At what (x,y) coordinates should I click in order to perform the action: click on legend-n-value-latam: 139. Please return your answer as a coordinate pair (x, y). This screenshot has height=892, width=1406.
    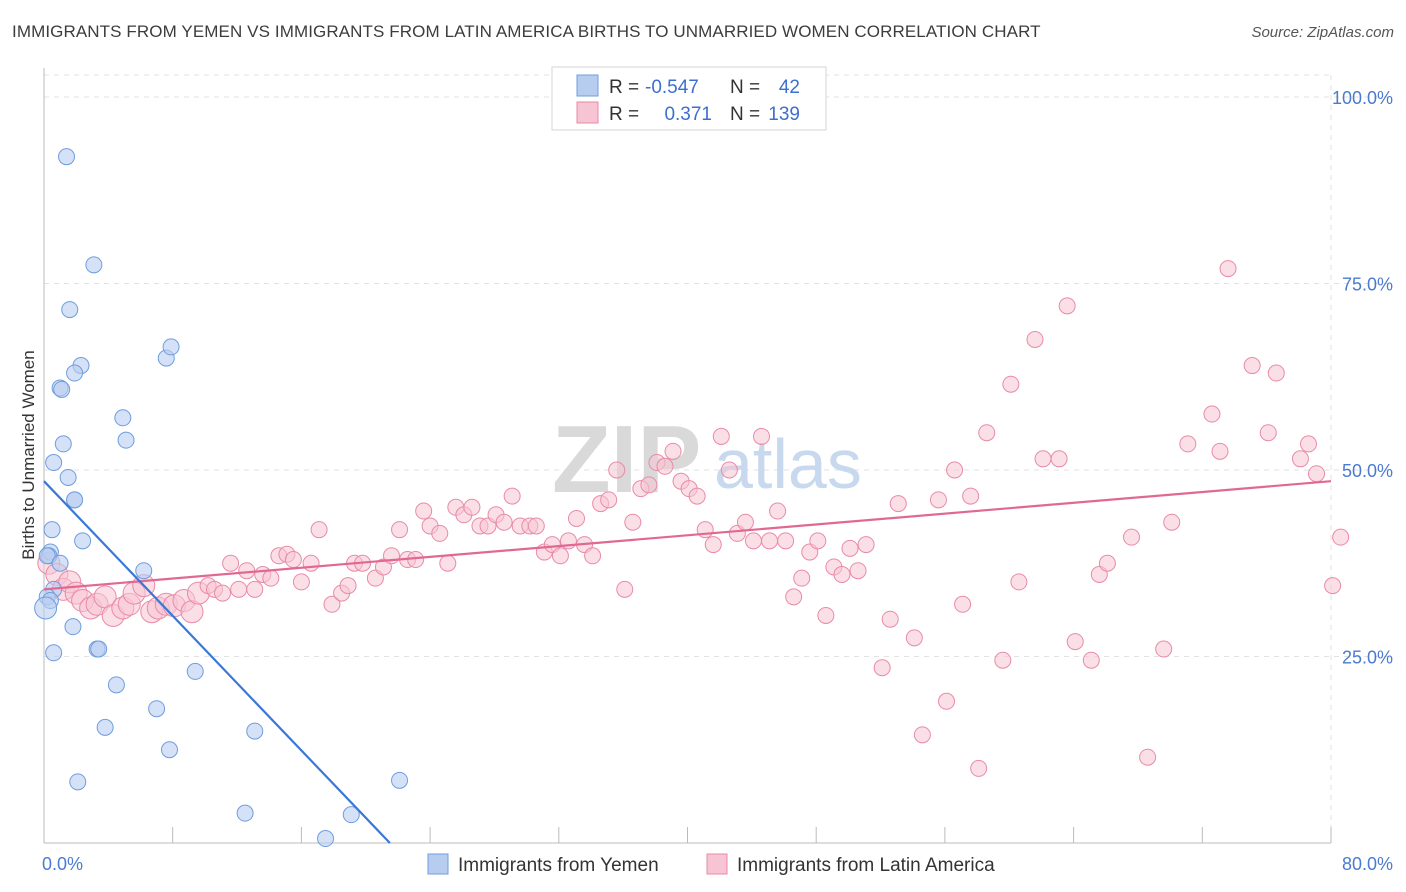
    Looking at the image, I should click on (784, 114).